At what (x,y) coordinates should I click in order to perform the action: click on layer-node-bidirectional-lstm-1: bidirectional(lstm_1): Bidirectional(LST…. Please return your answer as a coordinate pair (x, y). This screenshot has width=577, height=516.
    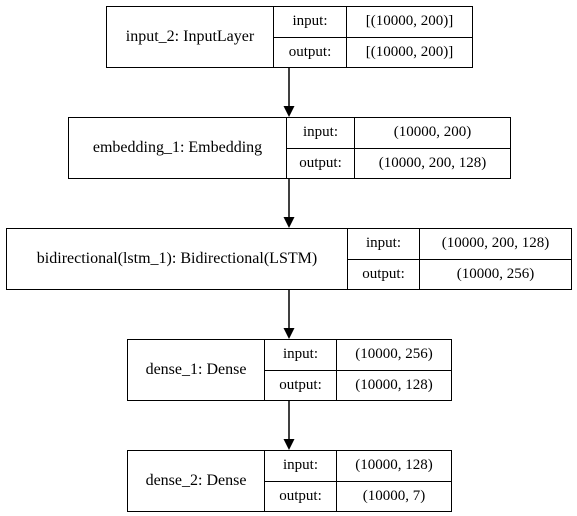
    Looking at the image, I should click on (289, 259).